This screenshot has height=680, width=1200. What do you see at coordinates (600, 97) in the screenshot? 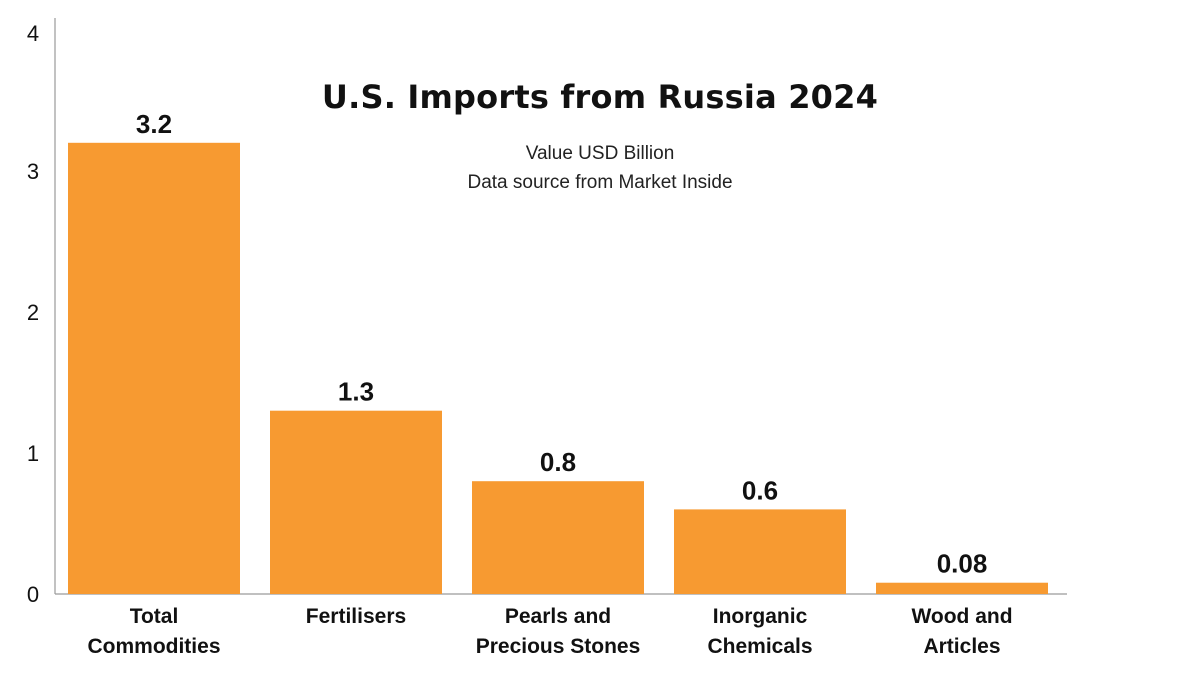
I see `chart-title: U.S. Imports from Russia 2024` at bounding box center [600, 97].